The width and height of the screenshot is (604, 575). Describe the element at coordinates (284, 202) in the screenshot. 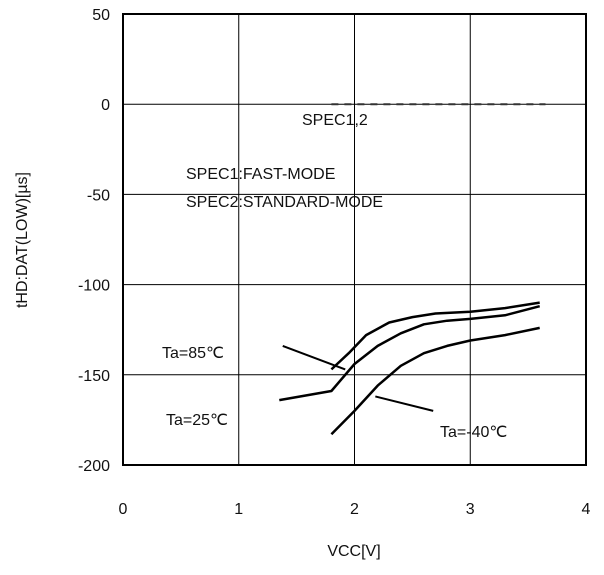

I see `spec2-note: SPEC2:STANDARD-MODE` at that location.